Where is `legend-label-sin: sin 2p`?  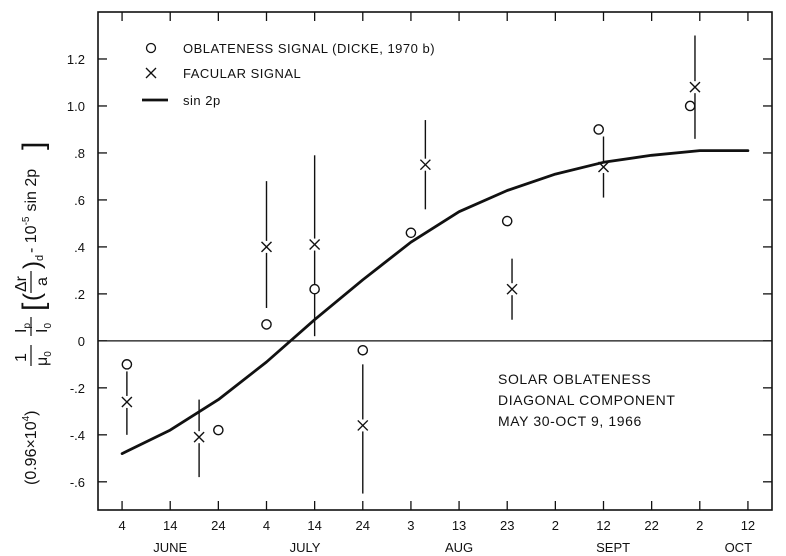 legend-label-sin: sin 2p is located at coordinates (202, 100).